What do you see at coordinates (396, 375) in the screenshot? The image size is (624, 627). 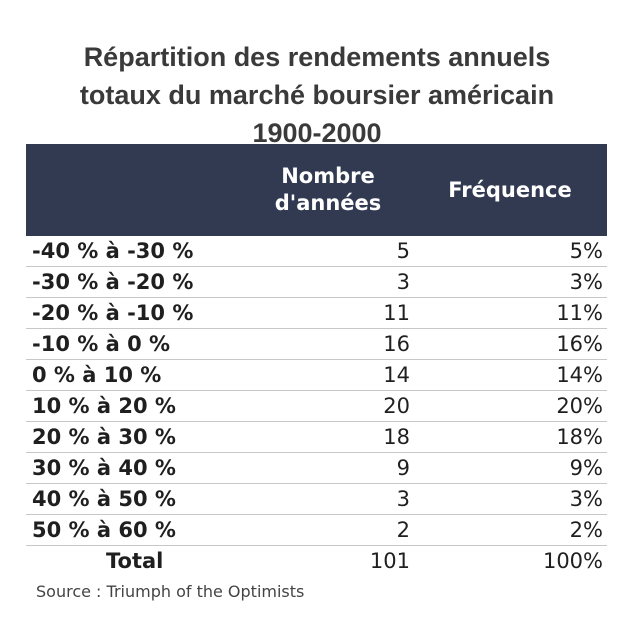 I see `count-cell: 14` at bounding box center [396, 375].